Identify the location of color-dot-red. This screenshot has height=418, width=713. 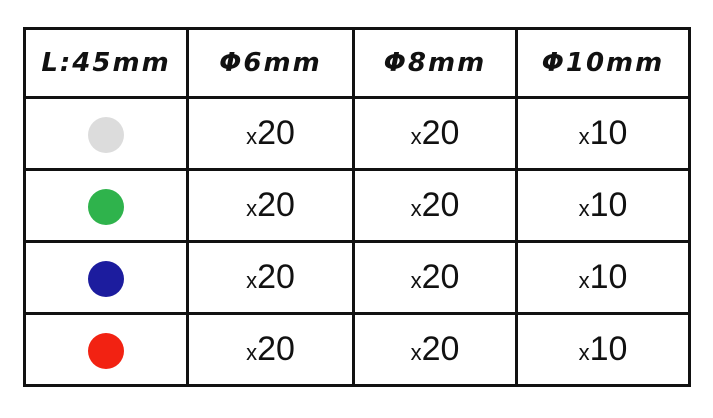
(106, 351).